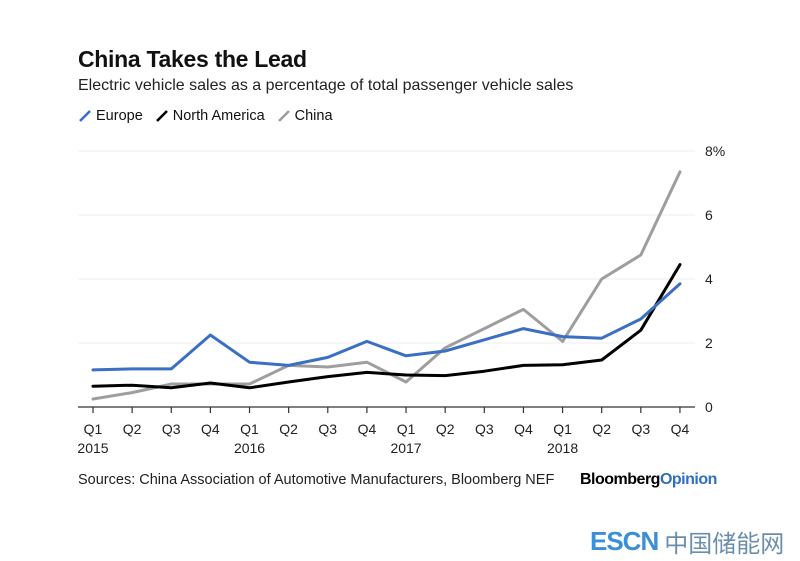  What do you see at coordinates (715, 151) in the screenshot?
I see `y-tick-label: 8%` at bounding box center [715, 151].